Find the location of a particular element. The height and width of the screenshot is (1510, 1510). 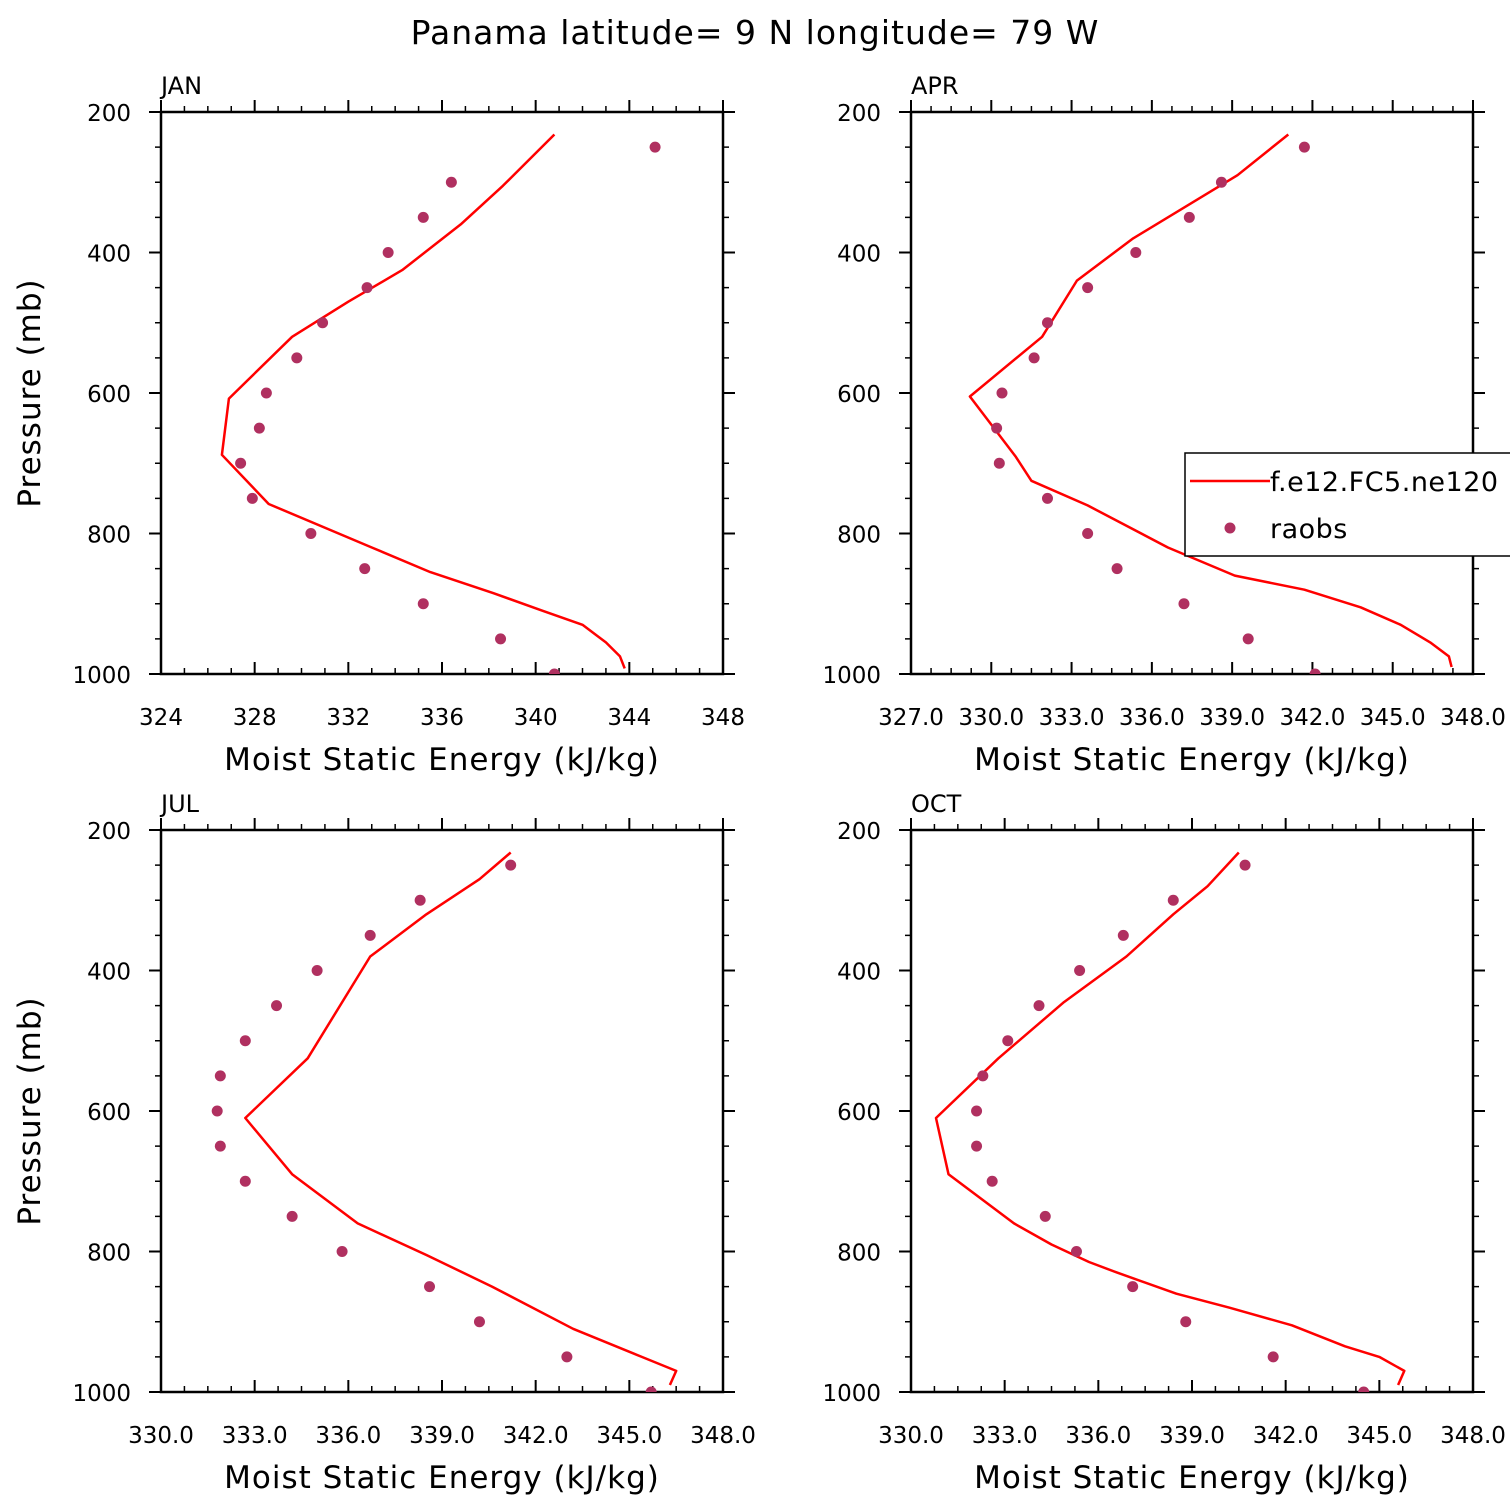

plot-frame-oct is located at coordinates (1192, 1111).